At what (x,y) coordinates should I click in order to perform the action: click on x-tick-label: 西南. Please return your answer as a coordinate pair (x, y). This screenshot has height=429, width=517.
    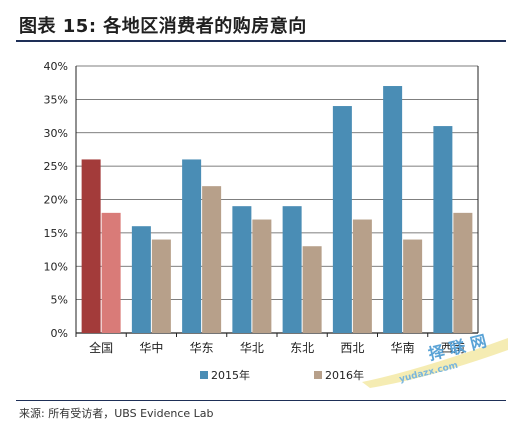
    Looking at the image, I should click on (453, 347).